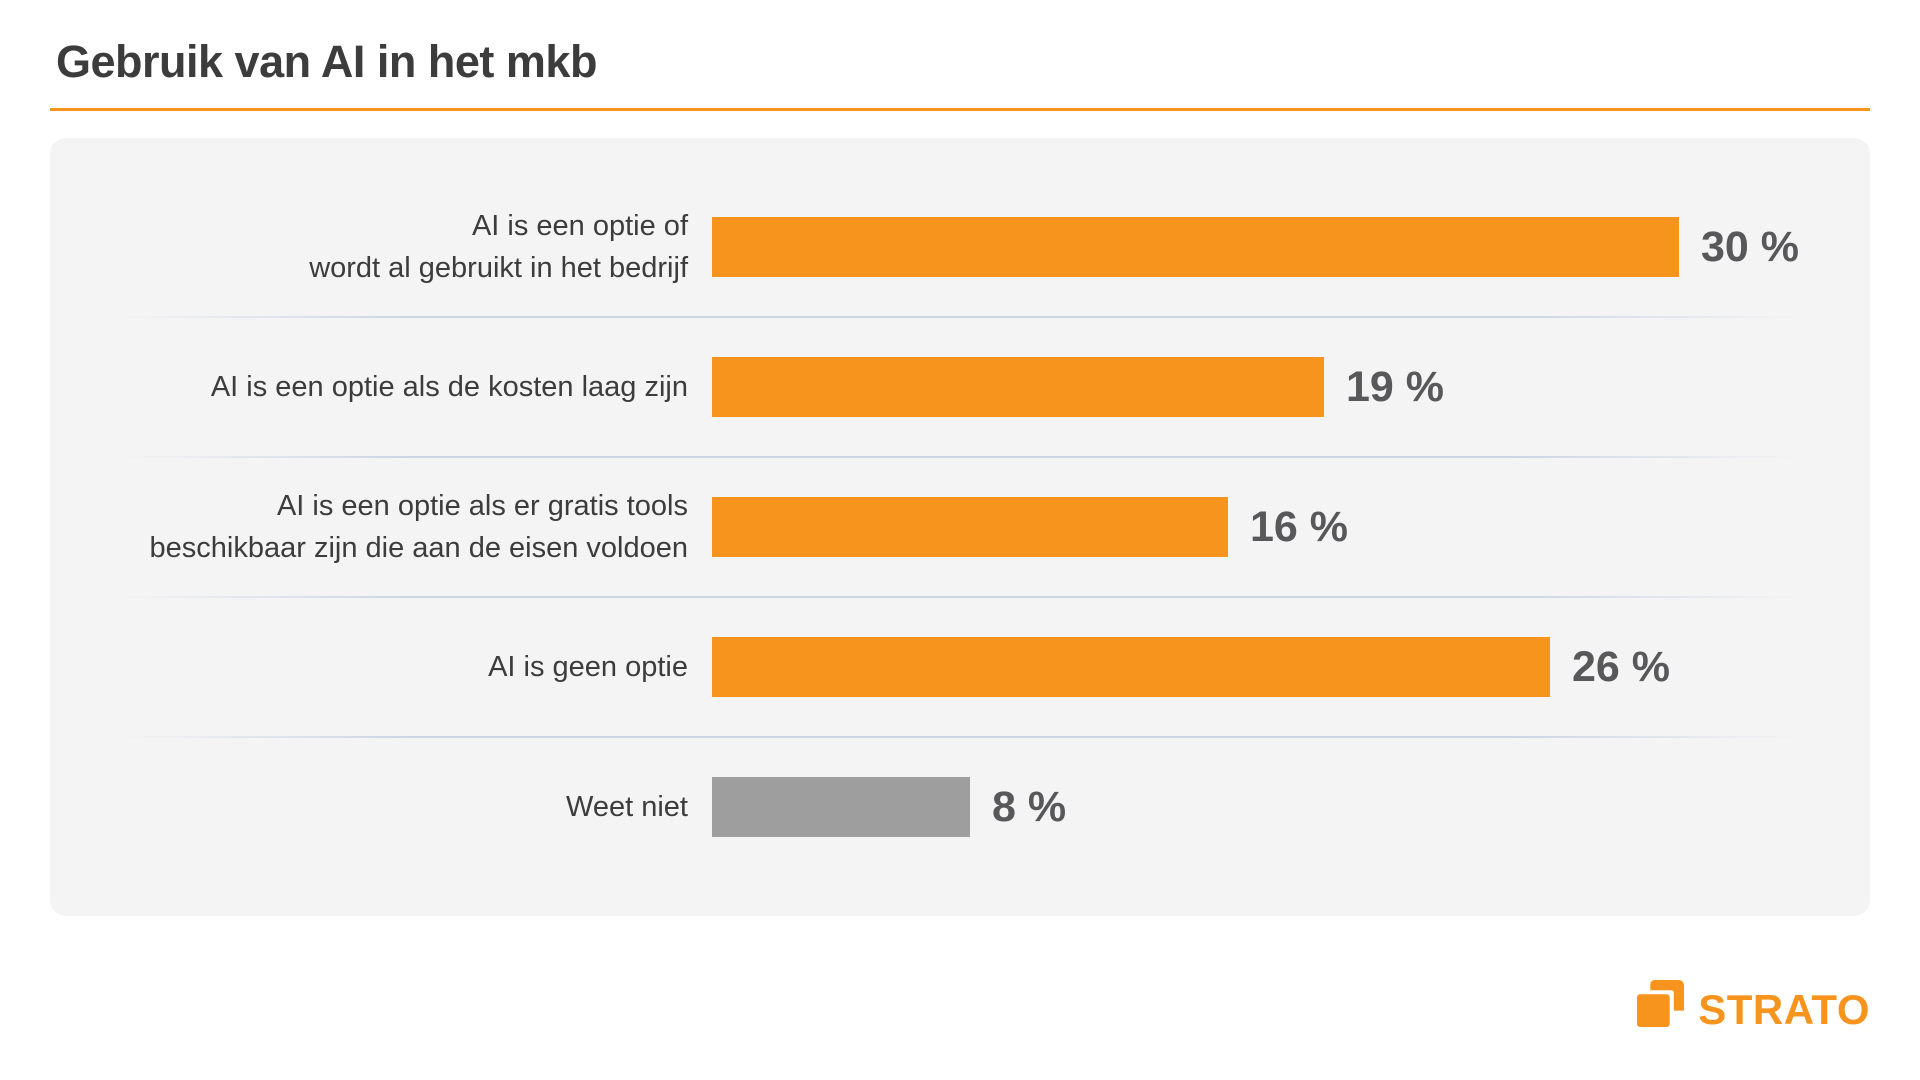  What do you see at coordinates (1395, 386) in the screenshot?
I see `bar-value: 19 %` at bounding box center [1395, 386].